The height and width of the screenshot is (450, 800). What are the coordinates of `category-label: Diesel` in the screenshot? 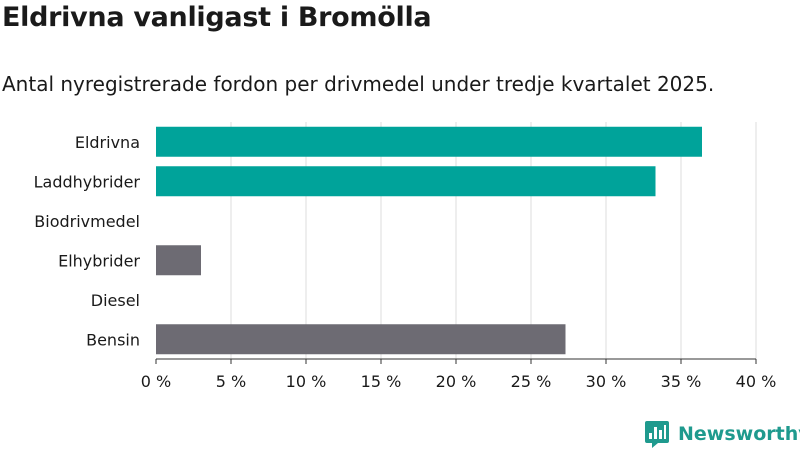 It's located at (115, 300).